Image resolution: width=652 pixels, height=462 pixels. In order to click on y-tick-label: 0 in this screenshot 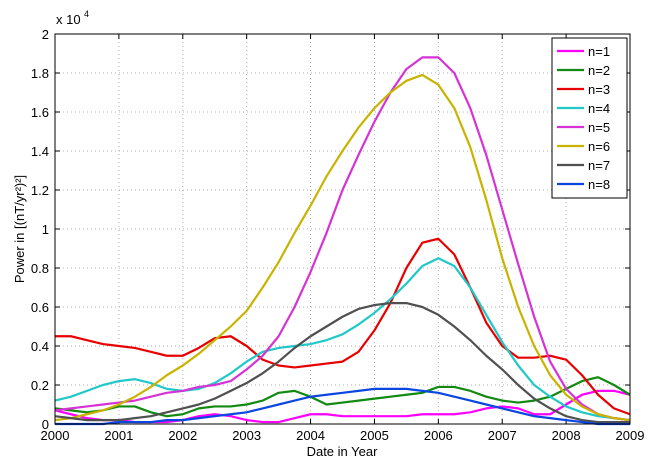, I will do `click(45, 424)`.